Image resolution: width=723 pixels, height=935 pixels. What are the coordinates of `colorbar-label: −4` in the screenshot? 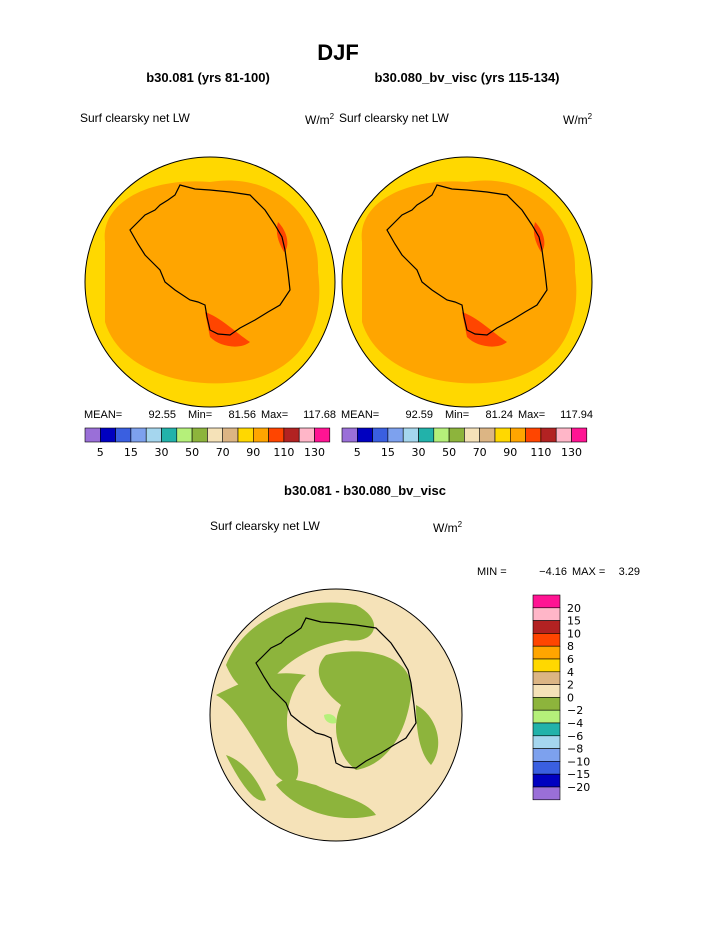 It's located at (575, 723).